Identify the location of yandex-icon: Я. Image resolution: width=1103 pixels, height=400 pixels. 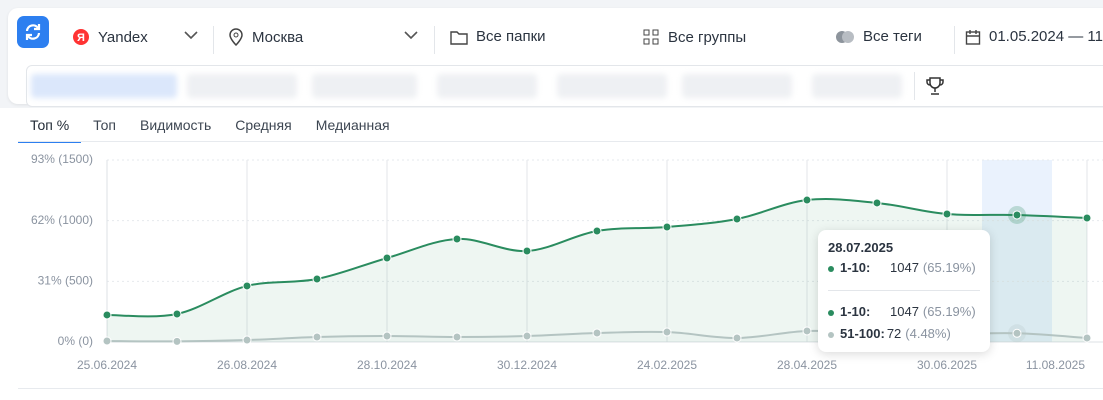
(81, 37).